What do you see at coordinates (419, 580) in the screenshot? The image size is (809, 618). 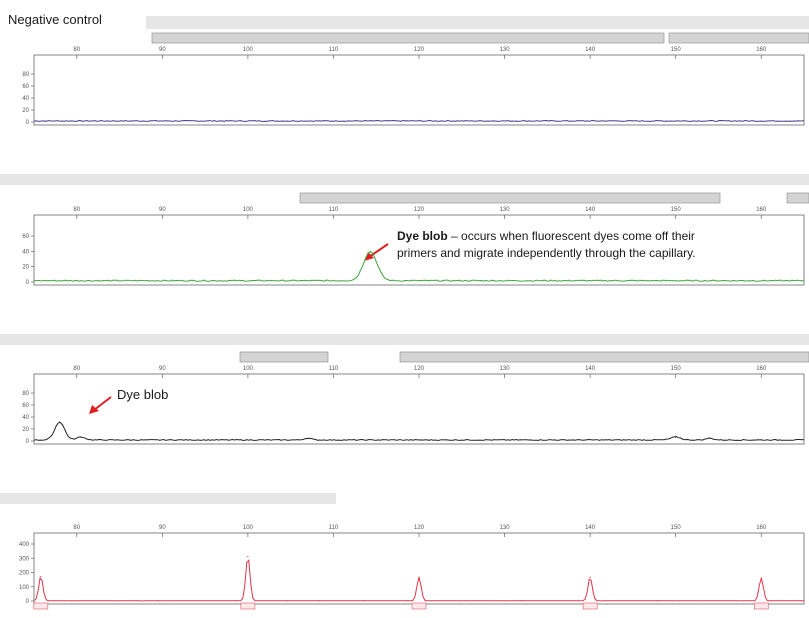 I see `panel-4-trace-line` at bounding box center [419, 580].